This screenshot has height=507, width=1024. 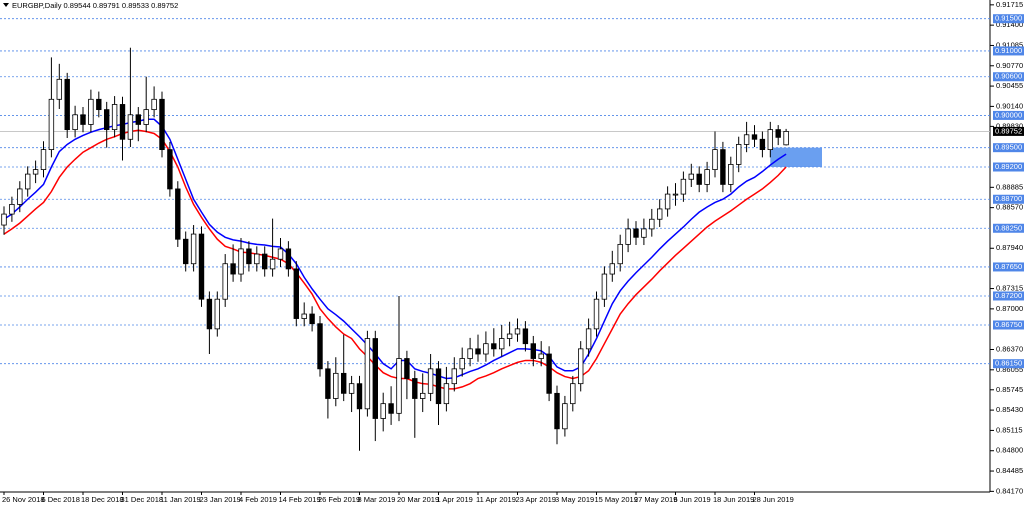 I want to click on last-price-box, so click(x=1008, y=131).